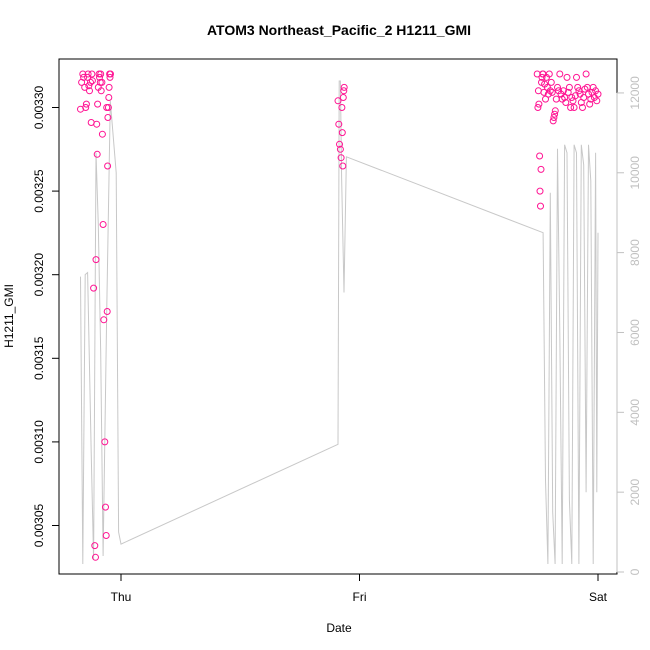  Describe the element at coordinates (635, 252) in the screenshot. I see `y2-tick-label: 8000` at that location.